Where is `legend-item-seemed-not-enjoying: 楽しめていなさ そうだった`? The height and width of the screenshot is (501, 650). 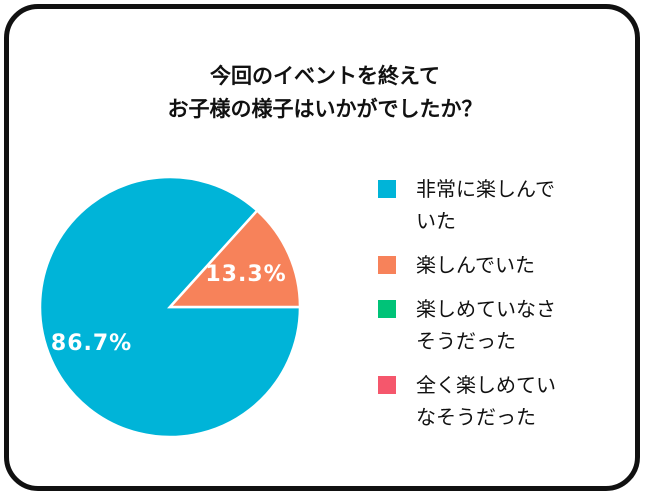
legend-item-seemed-not-enjoying: 楽しめていなさ そうだった is located at coordinates (498, 325).